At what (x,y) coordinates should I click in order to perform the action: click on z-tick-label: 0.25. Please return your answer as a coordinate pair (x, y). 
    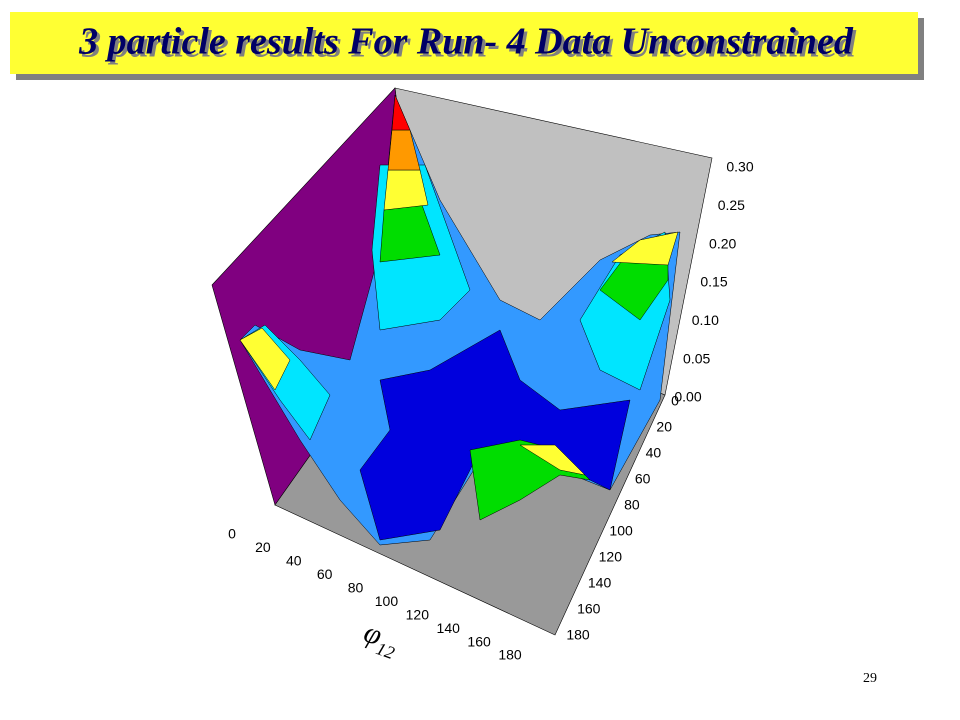
    Looking at the image, I should click on (731, 205).